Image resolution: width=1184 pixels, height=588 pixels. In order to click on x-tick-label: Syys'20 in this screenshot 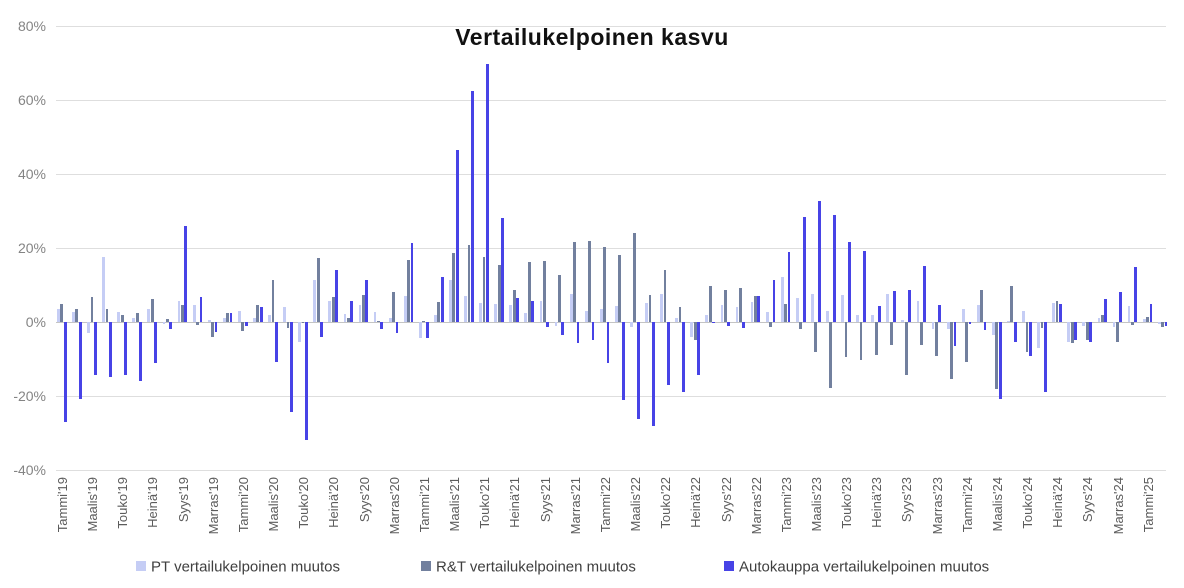, I will do `click(364, 500)`.